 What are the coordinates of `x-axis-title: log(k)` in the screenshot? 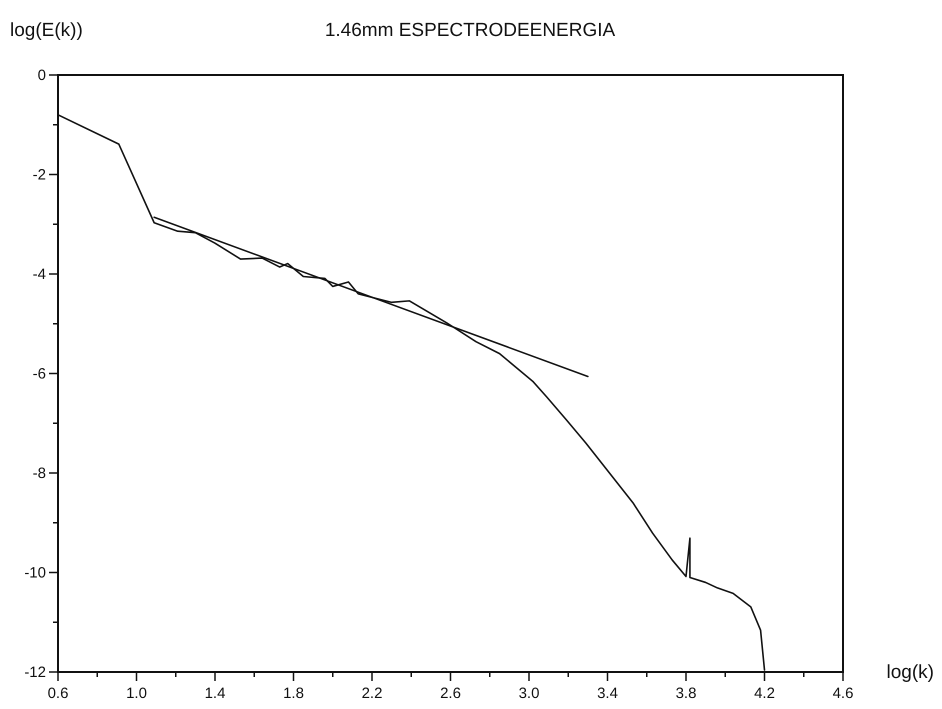 It's located at (910, 672).